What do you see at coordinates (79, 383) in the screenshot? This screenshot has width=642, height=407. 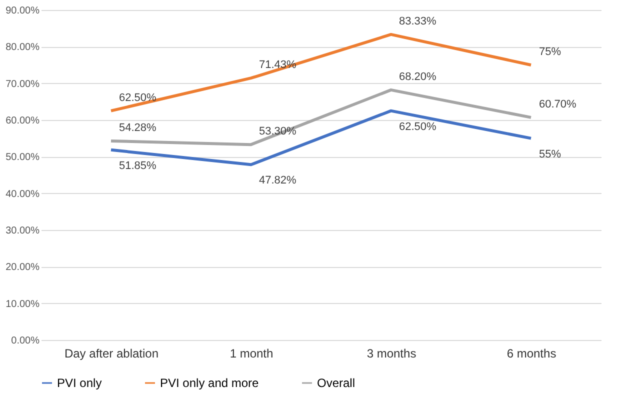 I see `legend-label: PVI only` at bounding box center [79, 383].